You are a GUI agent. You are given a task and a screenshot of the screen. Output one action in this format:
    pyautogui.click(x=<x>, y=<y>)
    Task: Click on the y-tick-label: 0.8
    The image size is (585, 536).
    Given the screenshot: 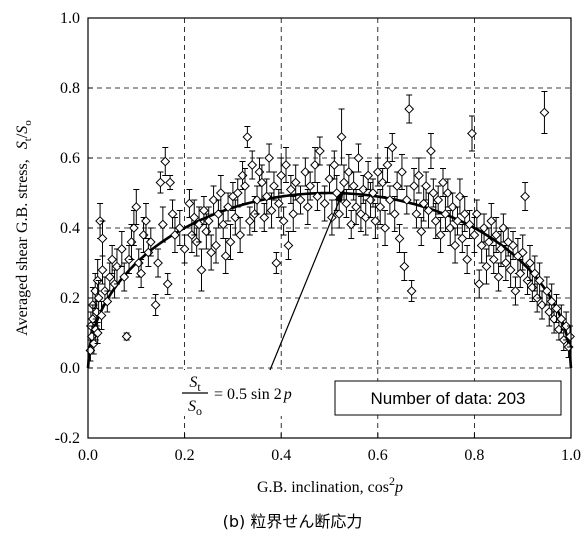 What is the action you would take?
    pyautogui.click(x=70, y=88)
    